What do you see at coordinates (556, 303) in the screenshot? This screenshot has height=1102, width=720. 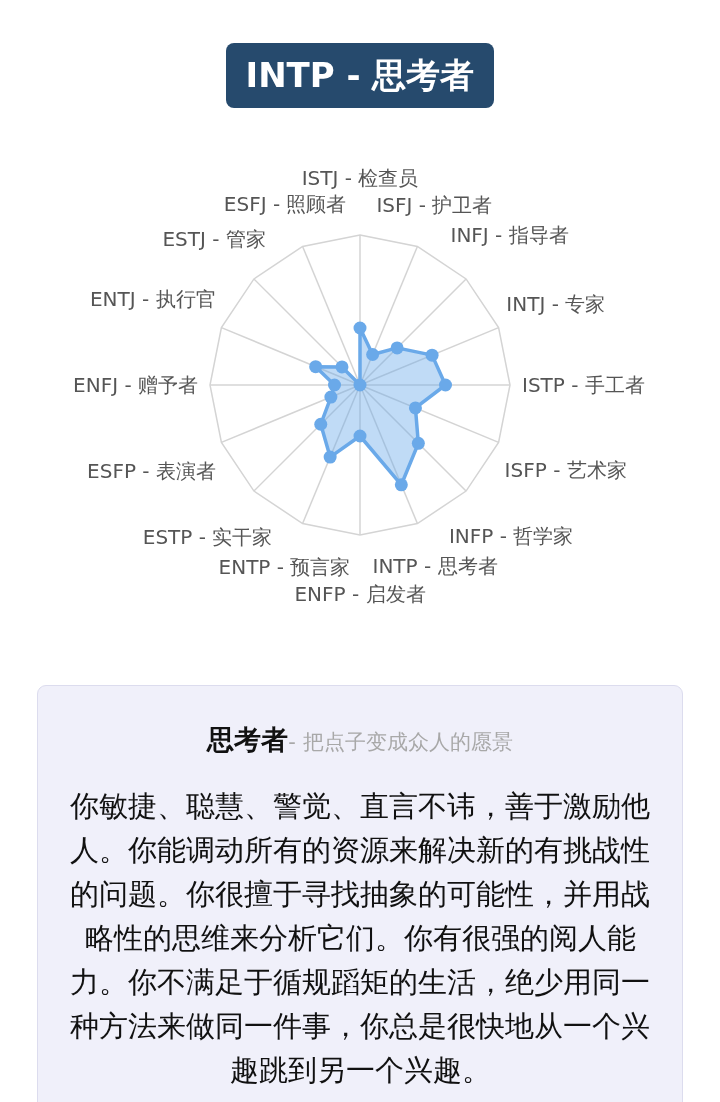 I see `spoke-label: INTJ - 专家` at bounding box center [556, 303].